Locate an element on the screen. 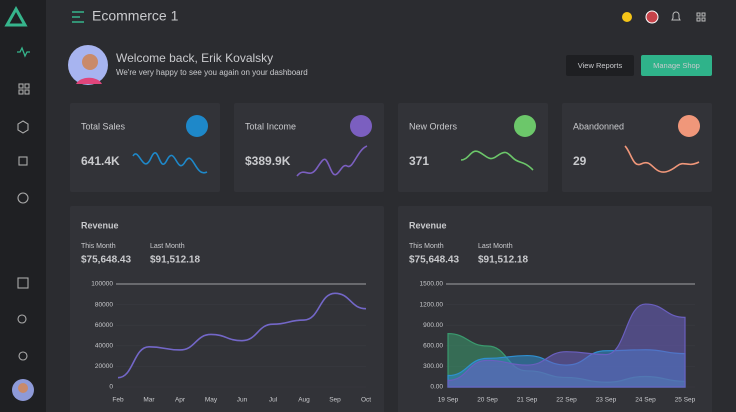 The image size is (736, 412). menu-toggle is located at coordinates (78, 17).